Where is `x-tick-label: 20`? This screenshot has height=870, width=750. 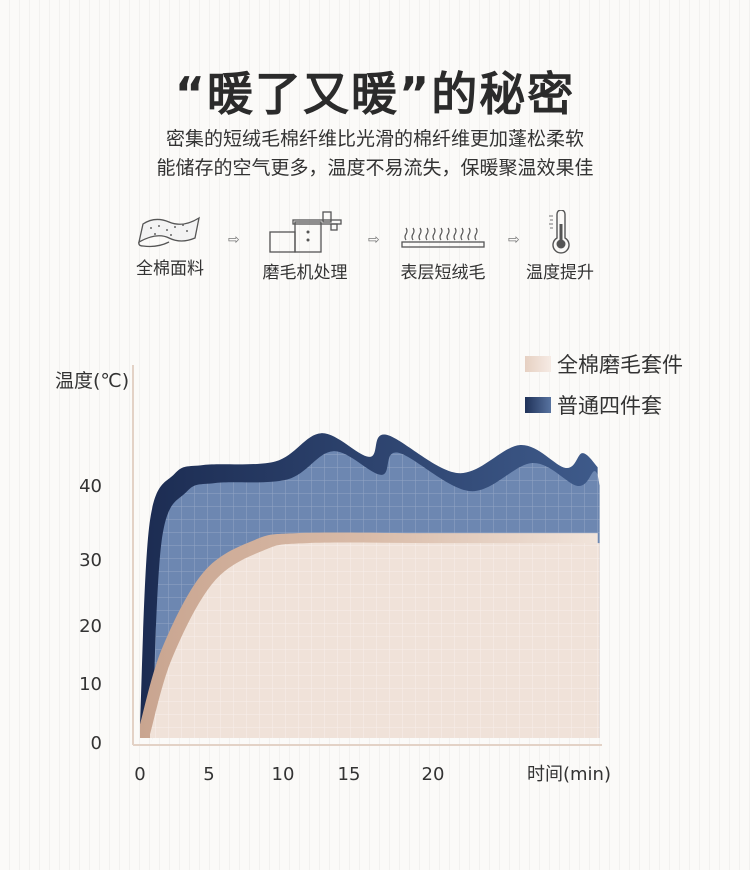
x-tick-label: 20 is located at coordinates (433, 774).